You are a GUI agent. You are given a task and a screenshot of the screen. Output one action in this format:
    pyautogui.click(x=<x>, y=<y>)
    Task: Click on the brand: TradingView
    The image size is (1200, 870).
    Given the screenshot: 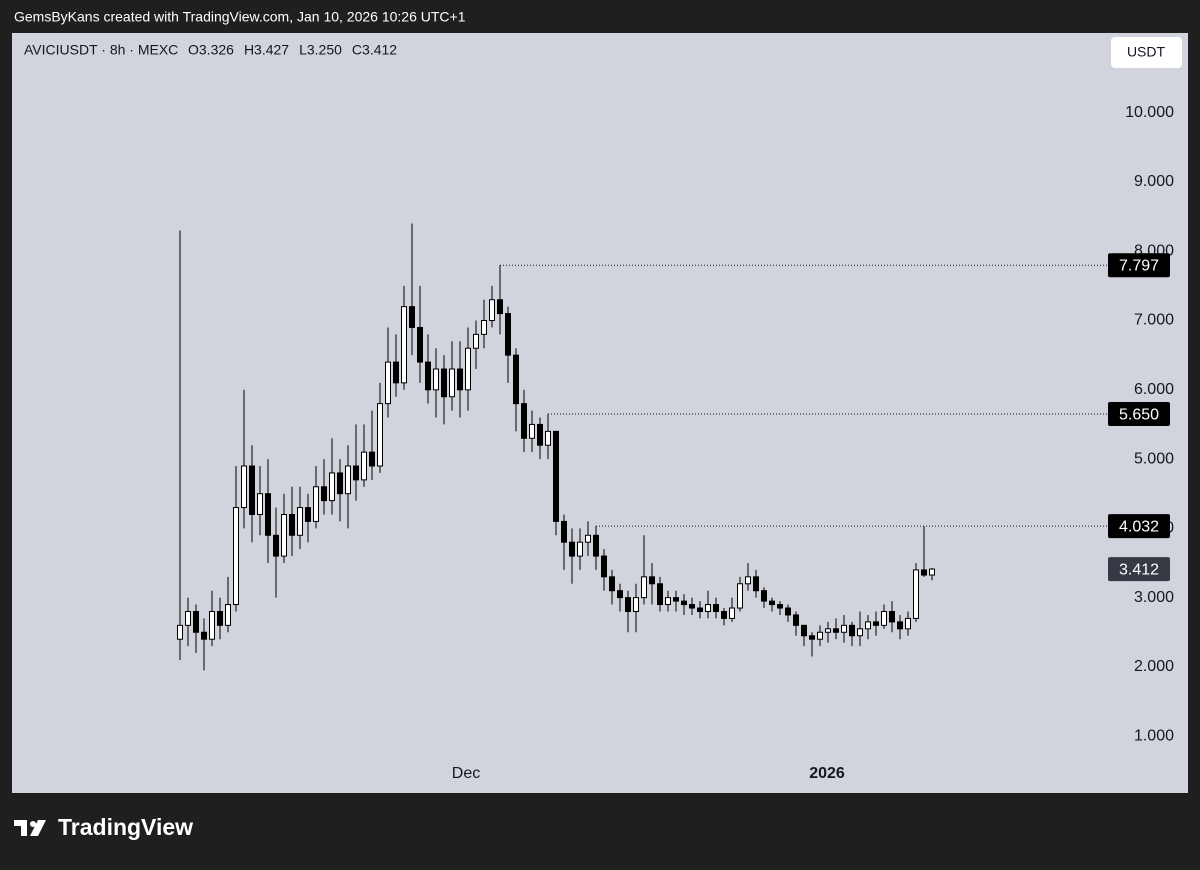 What is the action you would take?
    pyautogui.click(x=125, y=827)
    